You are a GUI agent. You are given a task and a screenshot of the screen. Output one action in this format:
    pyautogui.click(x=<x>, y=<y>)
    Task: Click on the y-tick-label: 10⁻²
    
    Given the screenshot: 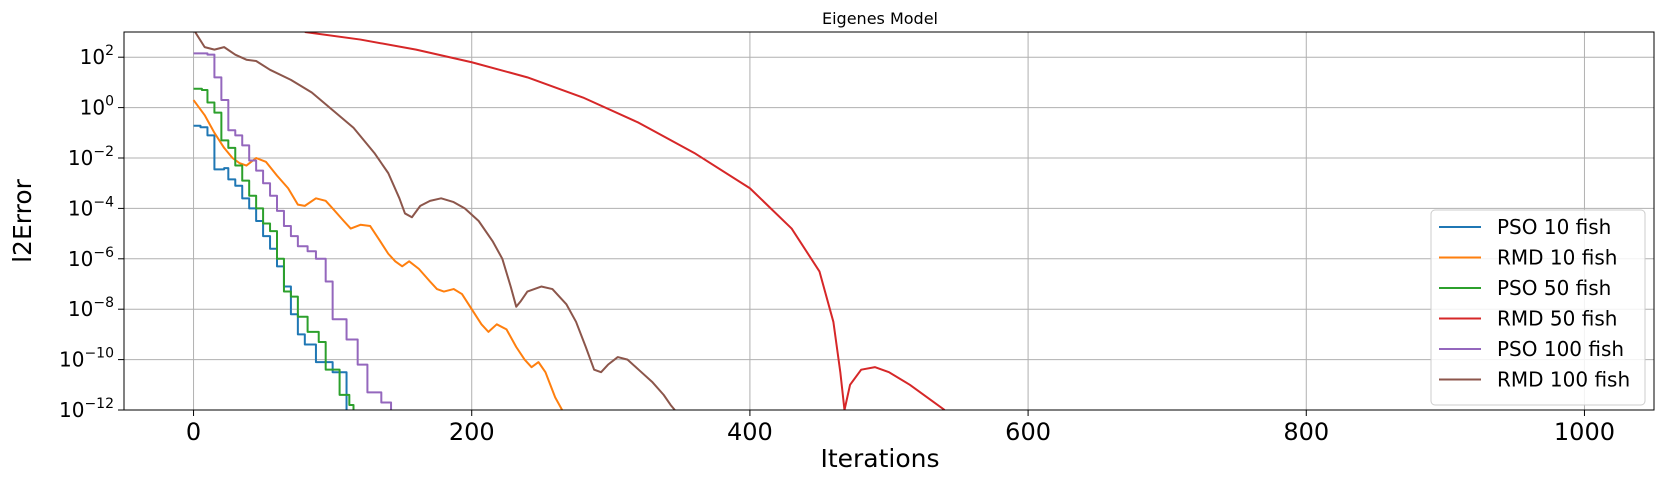 What is the action you would take?
    pyautogui.click(x=91, y=157)
    